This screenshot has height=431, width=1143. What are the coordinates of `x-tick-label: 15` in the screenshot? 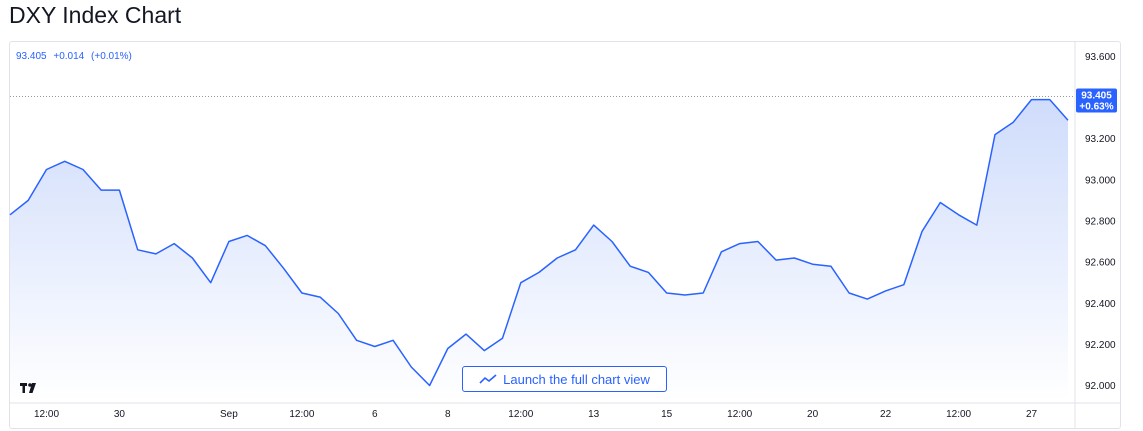 It's located at (667, 414).